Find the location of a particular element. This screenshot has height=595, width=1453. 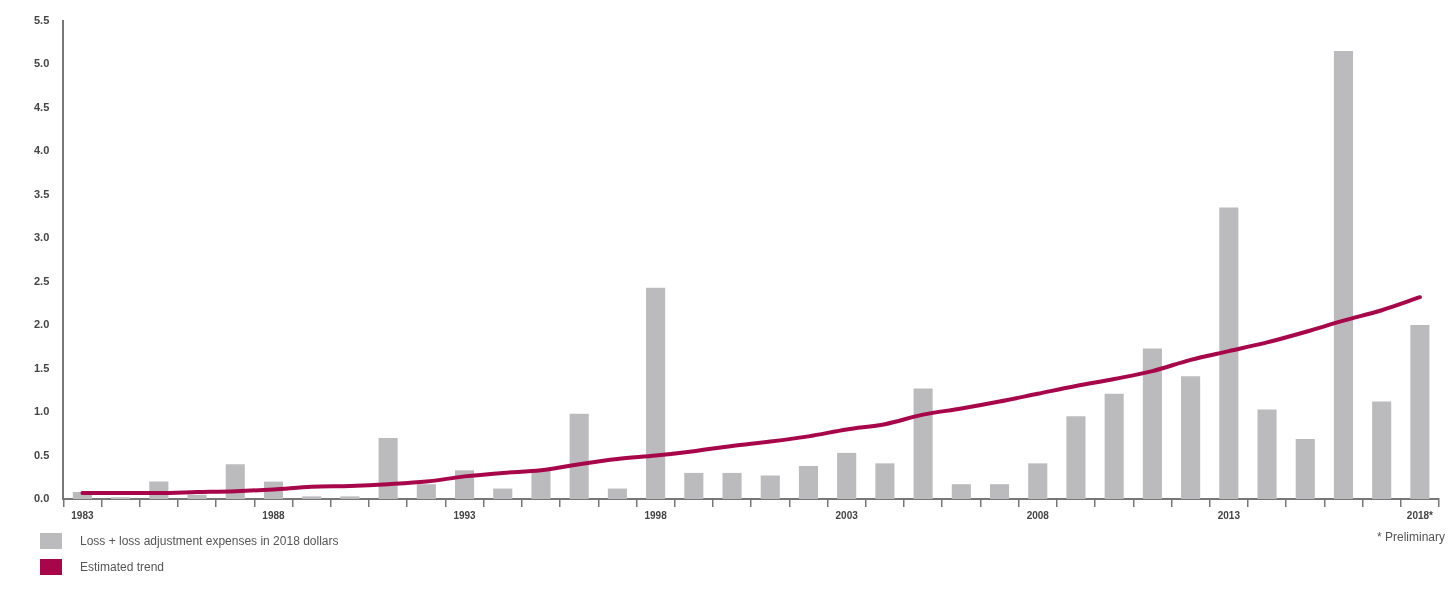

legend-label: Estimated trend is located at coordinates (122, 567).